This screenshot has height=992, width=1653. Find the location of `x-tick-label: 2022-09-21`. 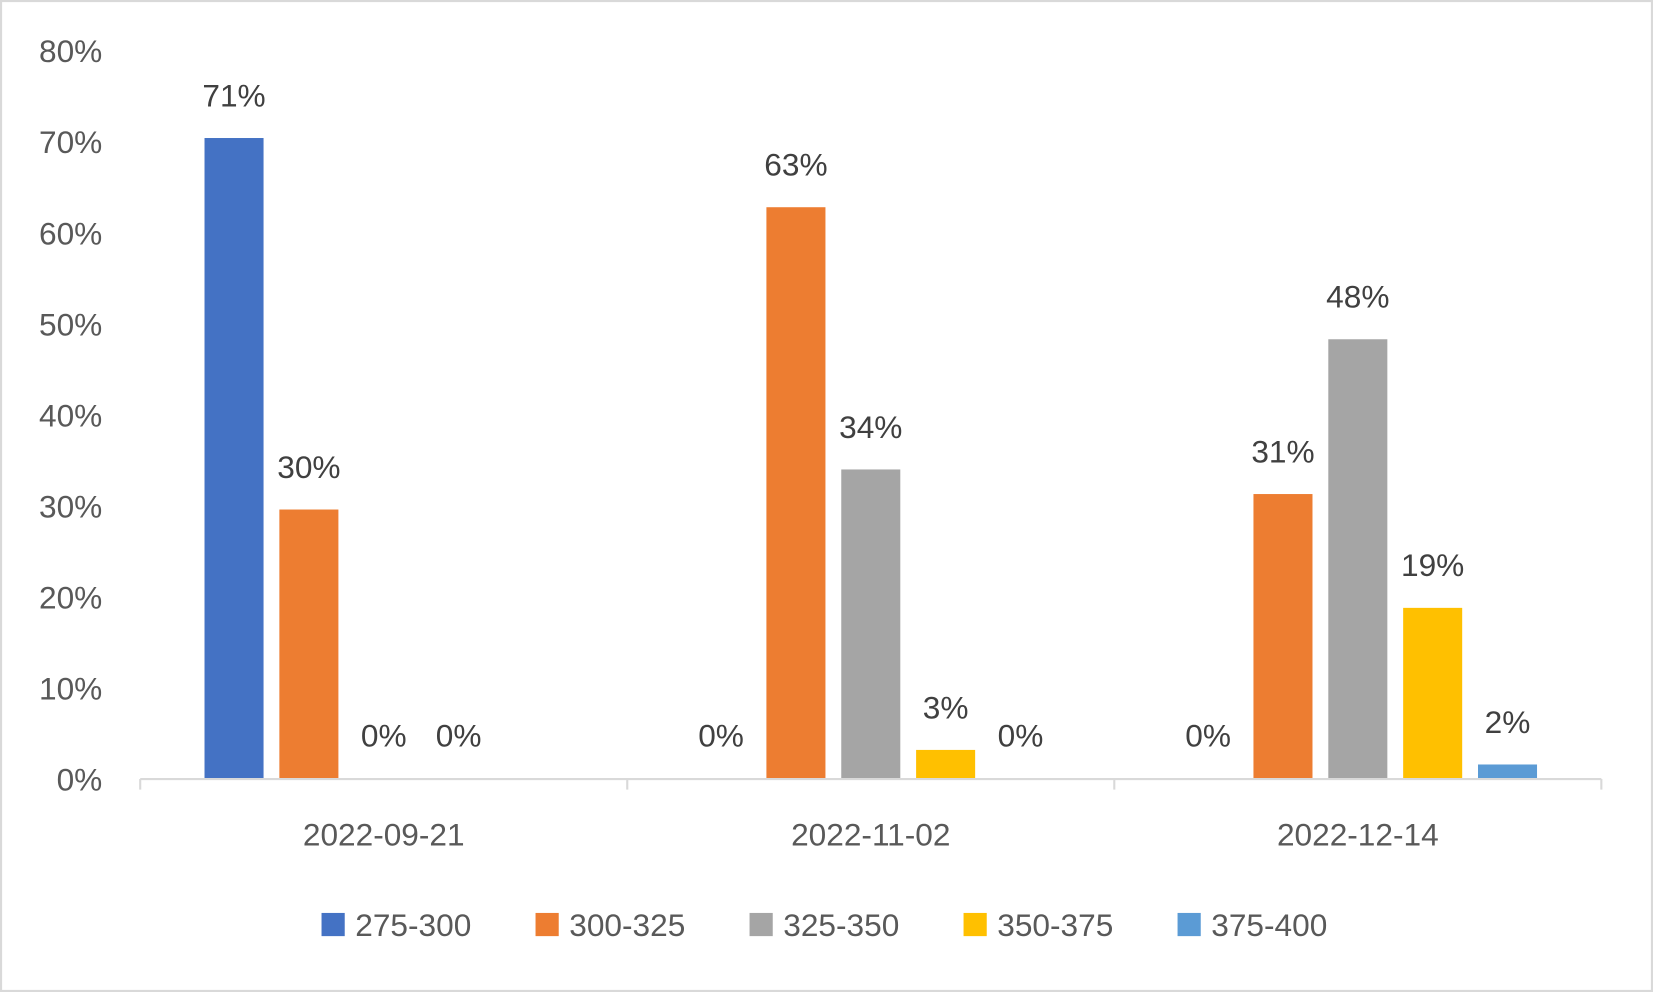

x-tick-label: 2022-09-21 is located at coordinates (384, 834).